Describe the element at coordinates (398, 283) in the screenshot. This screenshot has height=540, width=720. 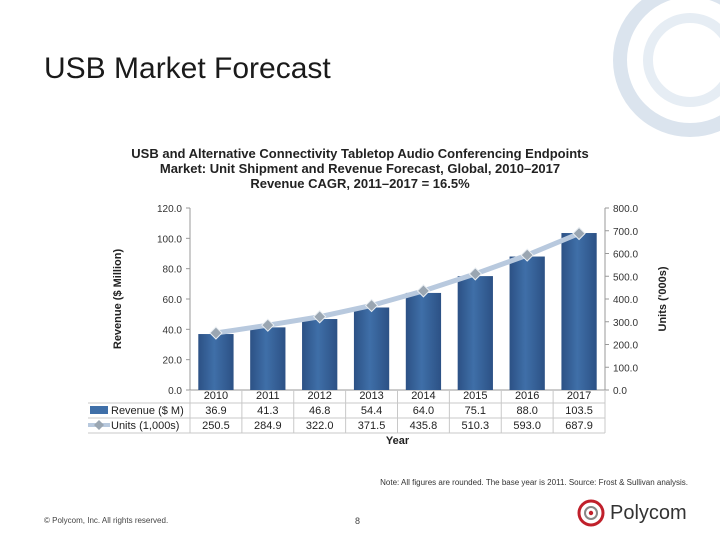
I see `units-line` at that location.